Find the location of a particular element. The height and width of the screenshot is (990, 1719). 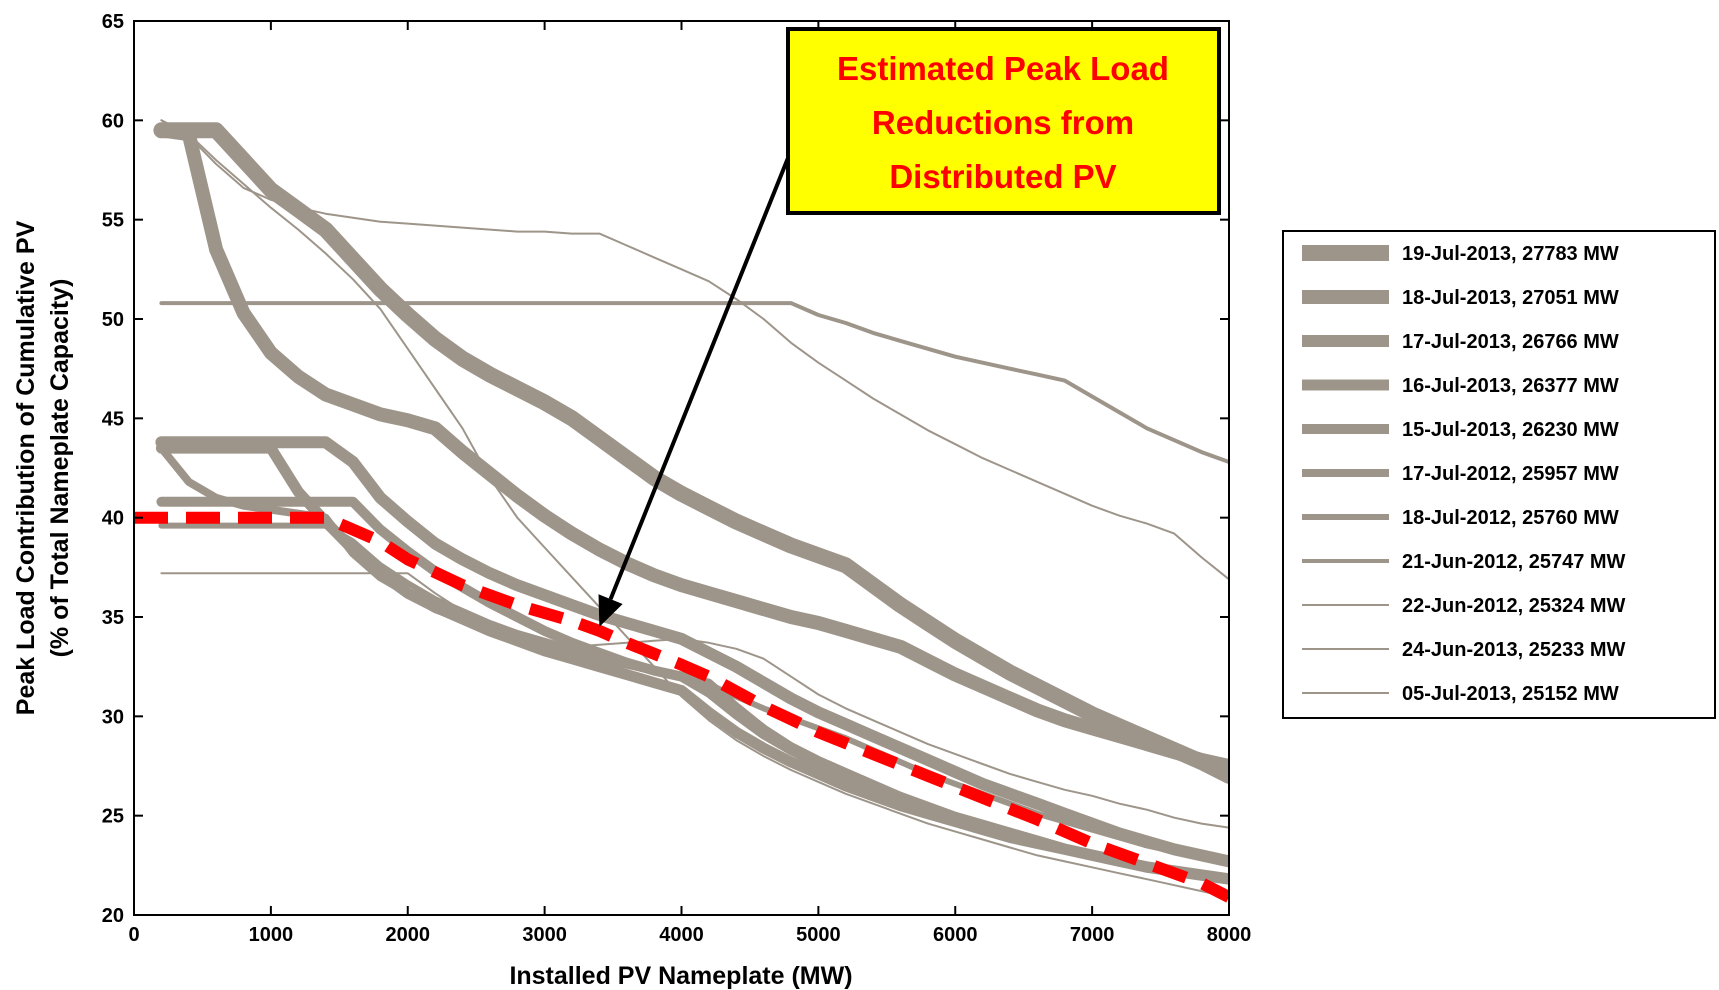

x-tick-label: 2000 is located at coordinates (408, 935).